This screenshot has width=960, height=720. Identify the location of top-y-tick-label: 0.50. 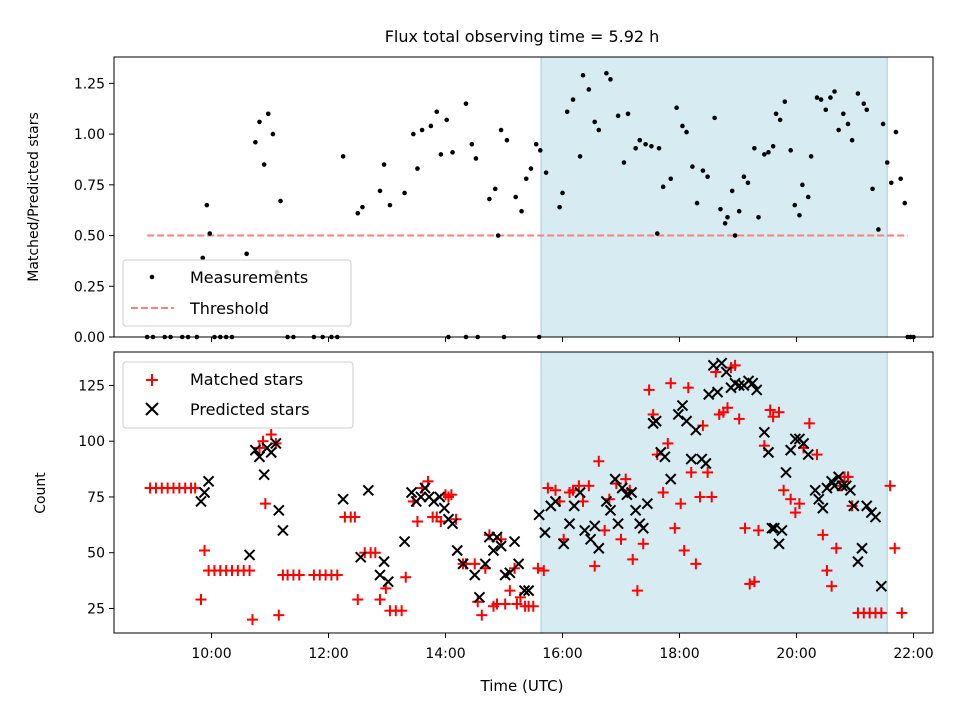
(89, 237).